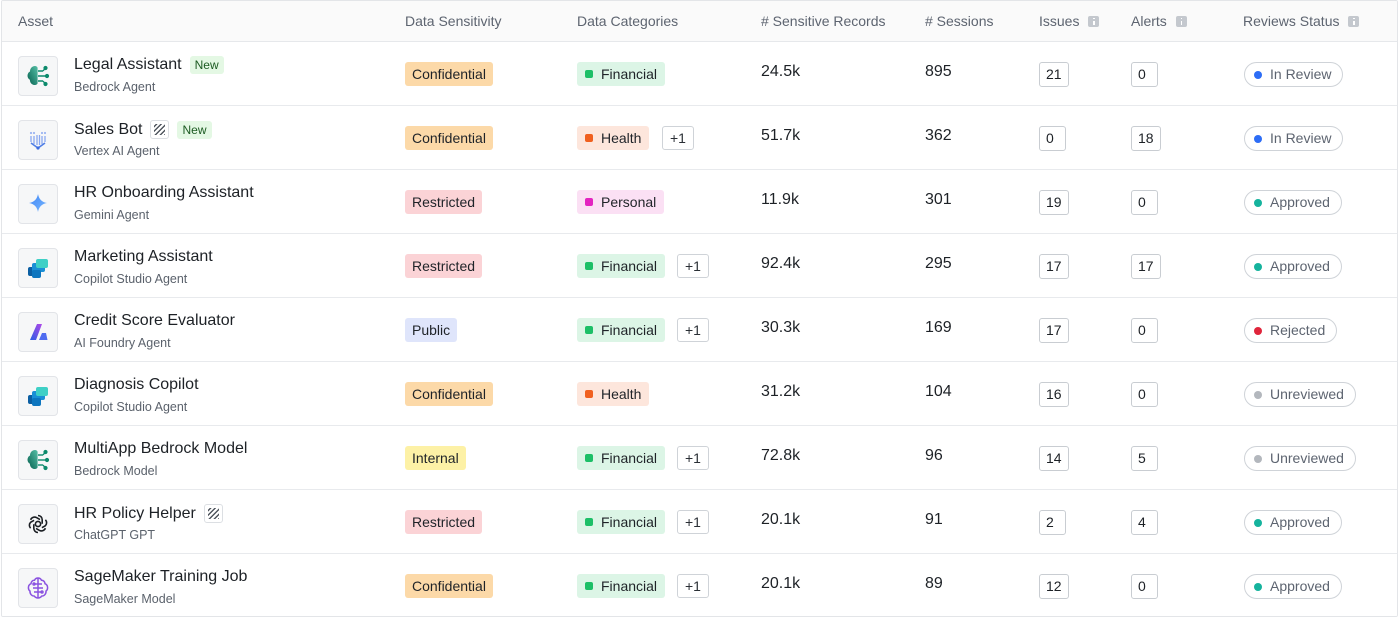 The width and height of the screenshot is (1399, 618). Describe the element at coordinates (1146, 138) in the screenshot. I see `alerts-count: 18` at that location.